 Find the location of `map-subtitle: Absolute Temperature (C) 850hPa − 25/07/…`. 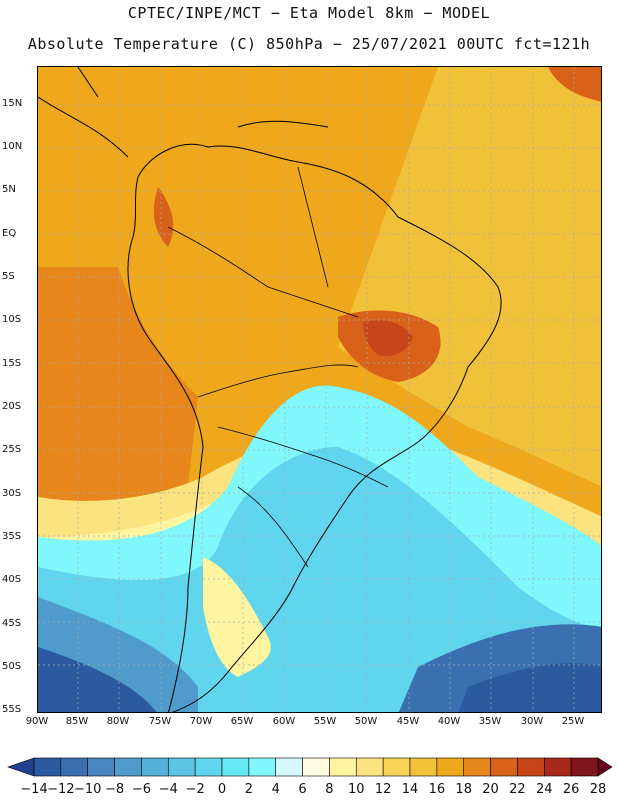

map-subtitle: Absolute Temperature (C) 850hPa − 25/07/… is located at coordinates (309, 44).